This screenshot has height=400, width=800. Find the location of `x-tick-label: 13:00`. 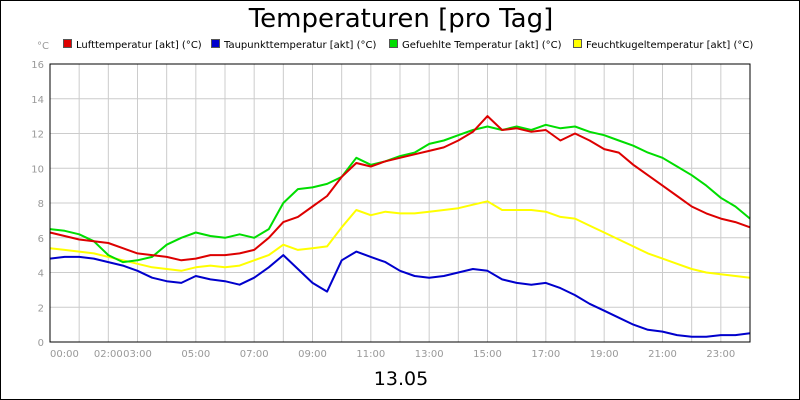

x-tick-label: 13:00 is located at coordinates (429, 354).